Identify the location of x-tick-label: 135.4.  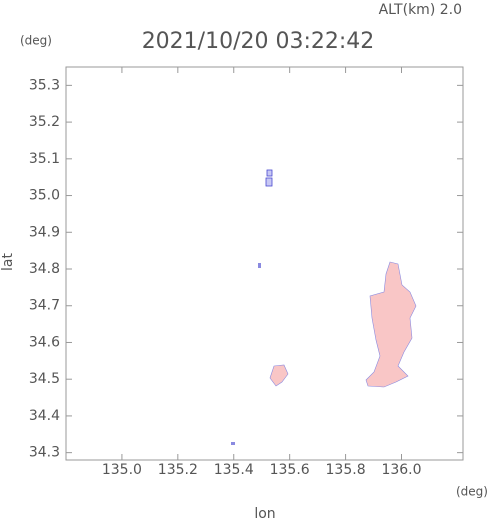
(234, 470).